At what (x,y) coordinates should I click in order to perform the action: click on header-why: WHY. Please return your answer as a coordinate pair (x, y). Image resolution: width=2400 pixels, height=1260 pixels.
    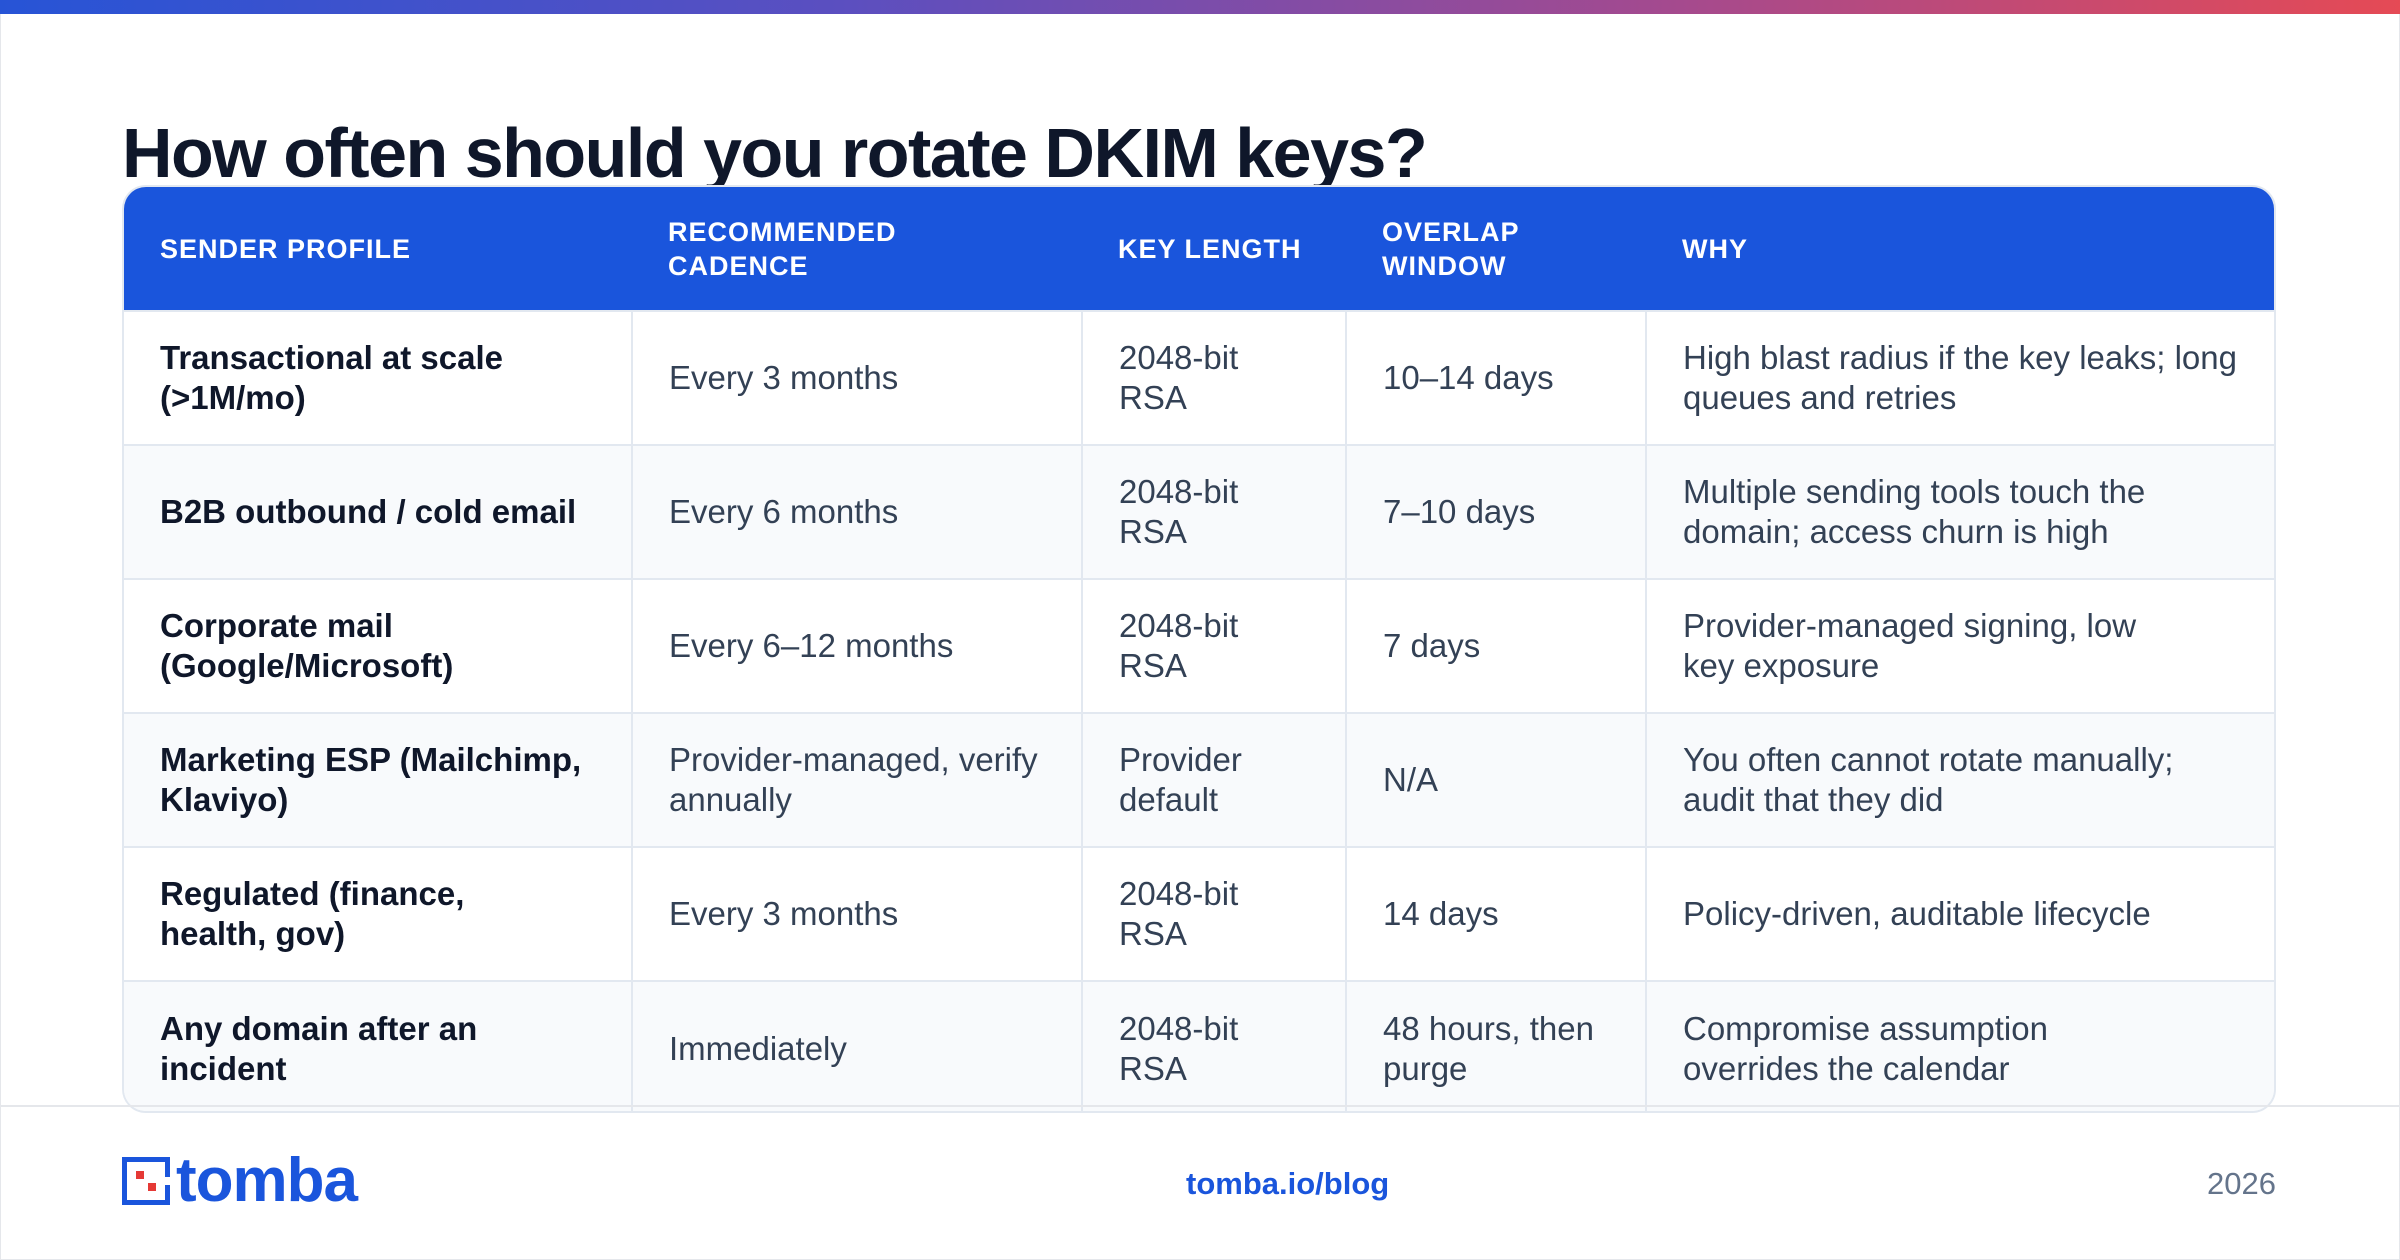
    Looking at the image, I should click on (1715, 248).